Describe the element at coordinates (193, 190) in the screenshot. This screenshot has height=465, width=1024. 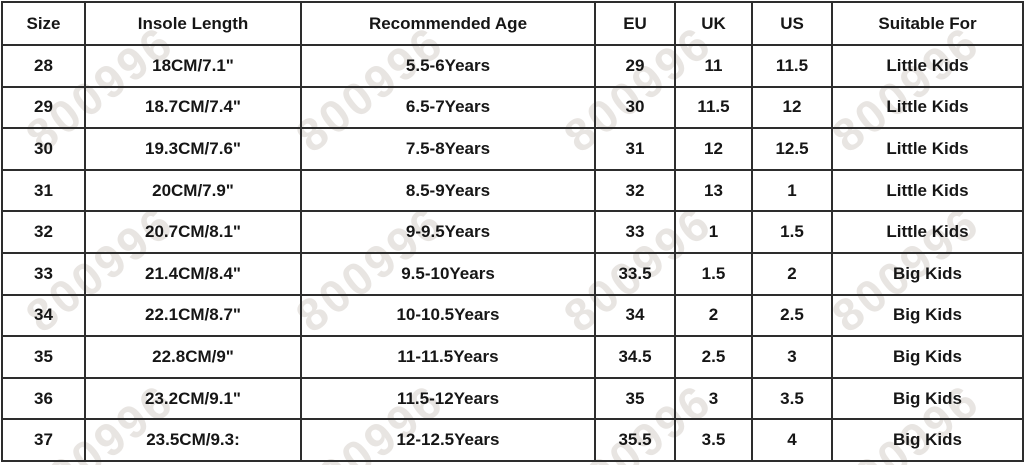
I see `cell-insole-length: 20CM/7.9"` at that location.